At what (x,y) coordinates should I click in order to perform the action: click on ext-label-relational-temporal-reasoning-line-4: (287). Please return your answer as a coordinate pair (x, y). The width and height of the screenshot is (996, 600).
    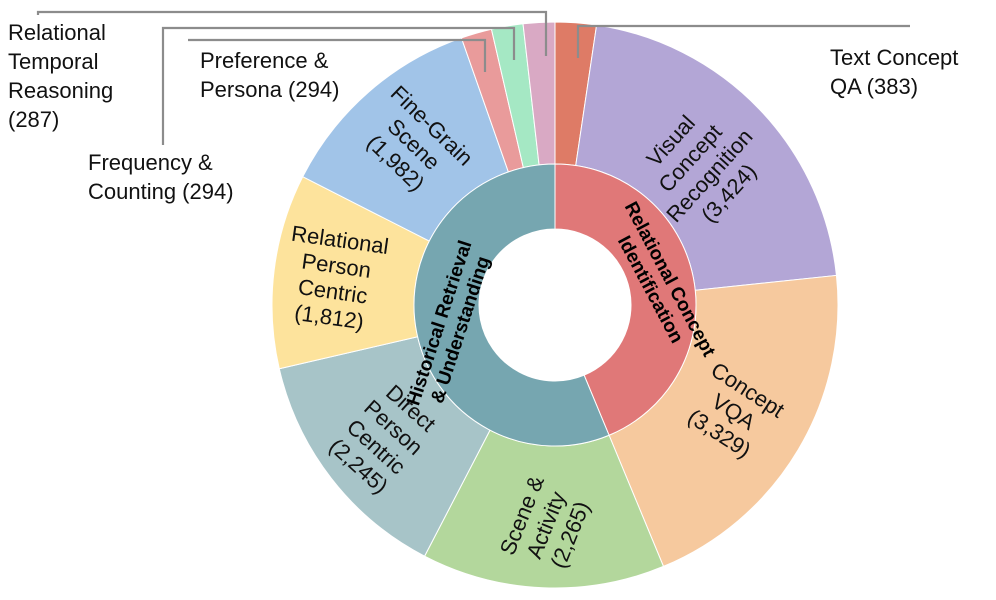
    Looking at the image, I should click on (33, 119).